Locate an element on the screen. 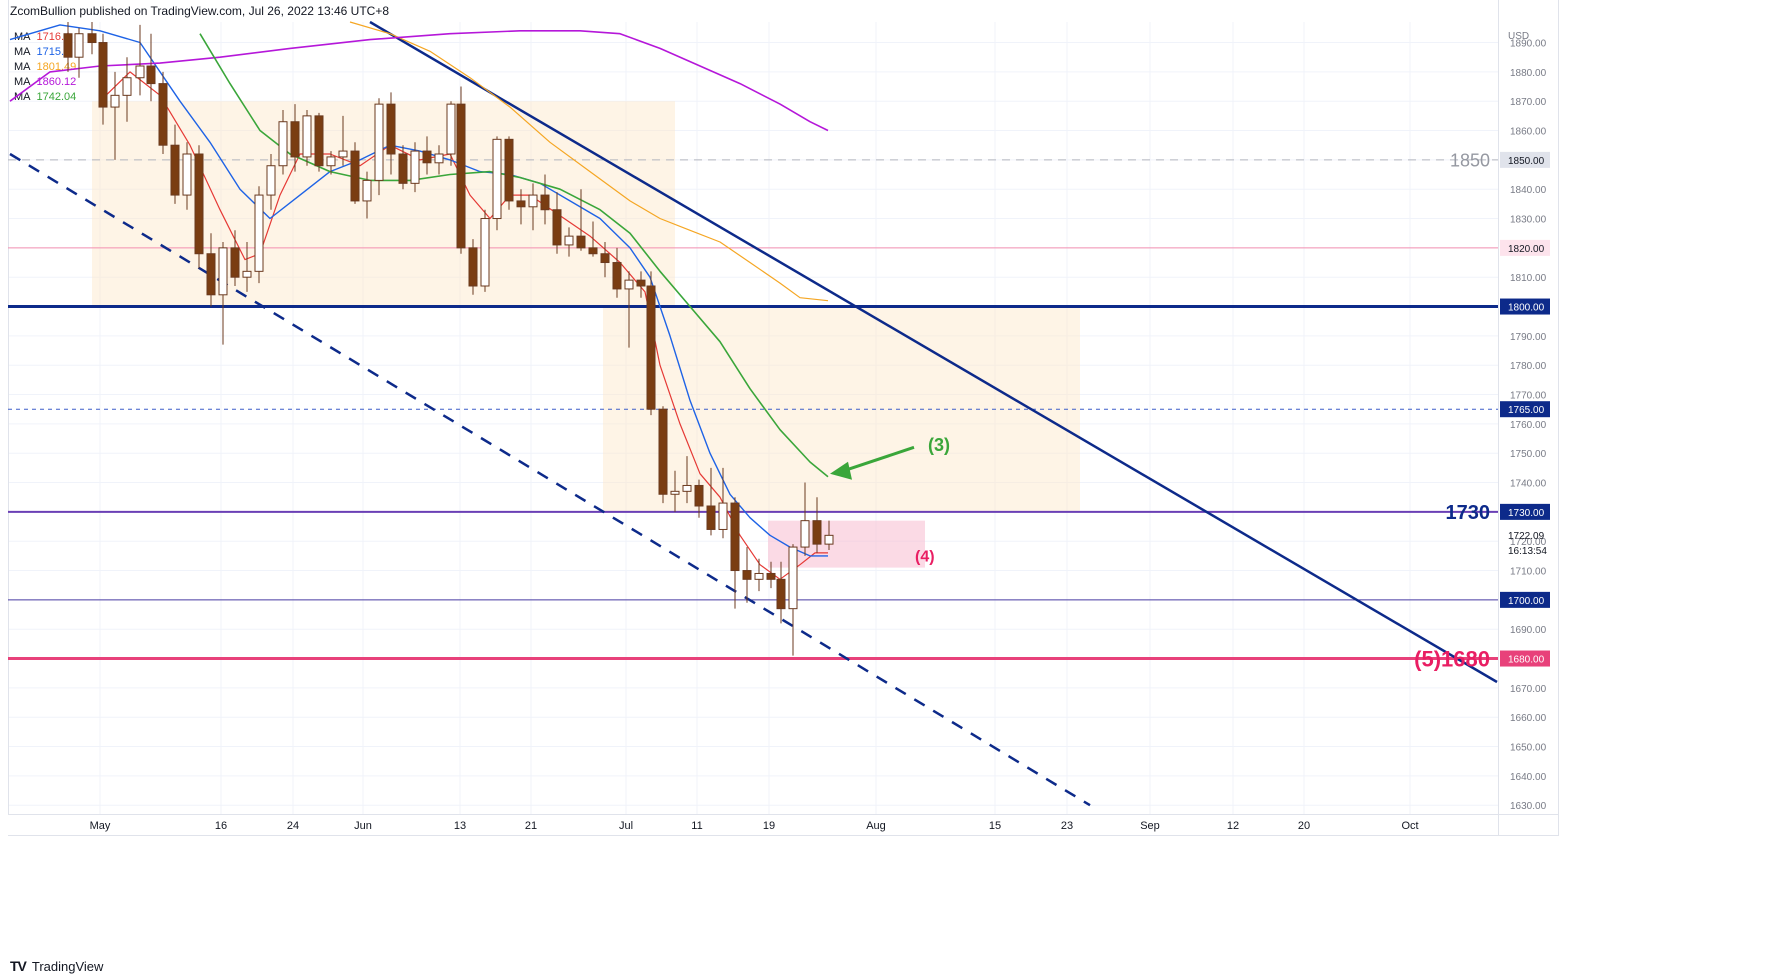 This screenshot has width=1767, height=979. time-tick-label: Jul is located at coordinates (626, 826).